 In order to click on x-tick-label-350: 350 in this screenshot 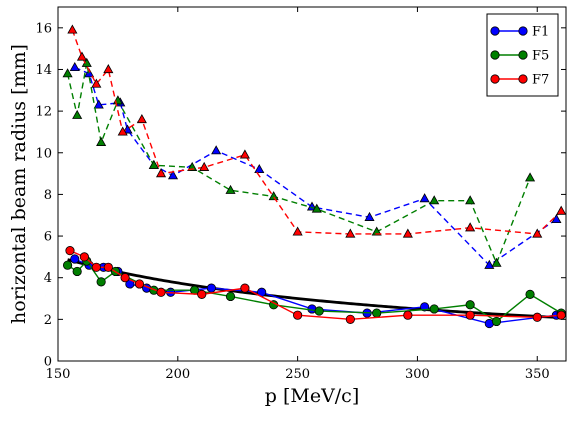, I will do `click(537, 374)`.